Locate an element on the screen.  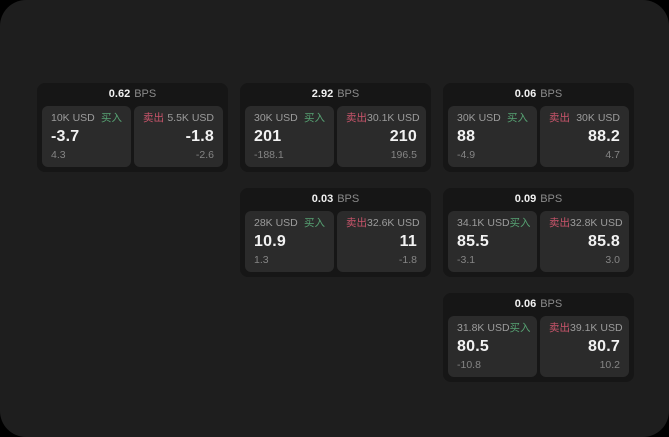
sell-panel: 卖出 5.5K USD -1.8 -2.6 is located at coordinates (178, 136).